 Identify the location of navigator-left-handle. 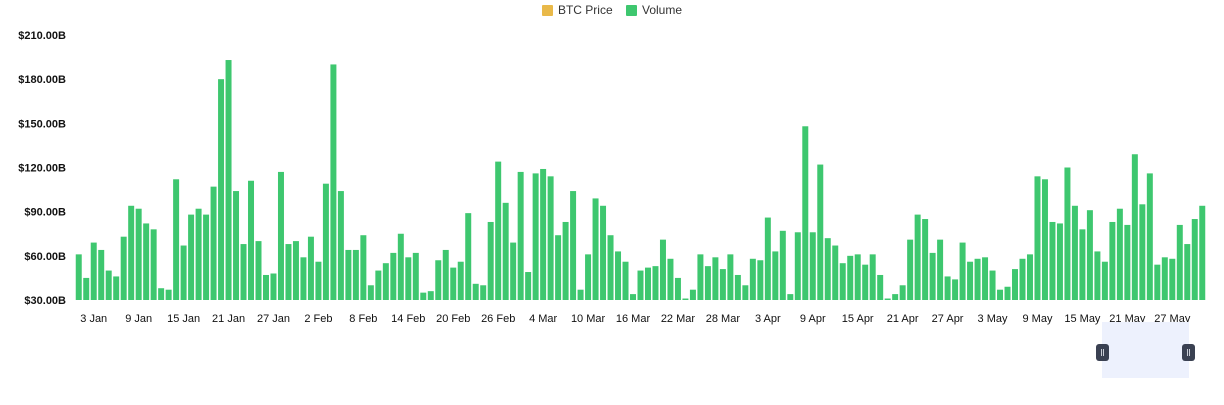
(1102, 352).